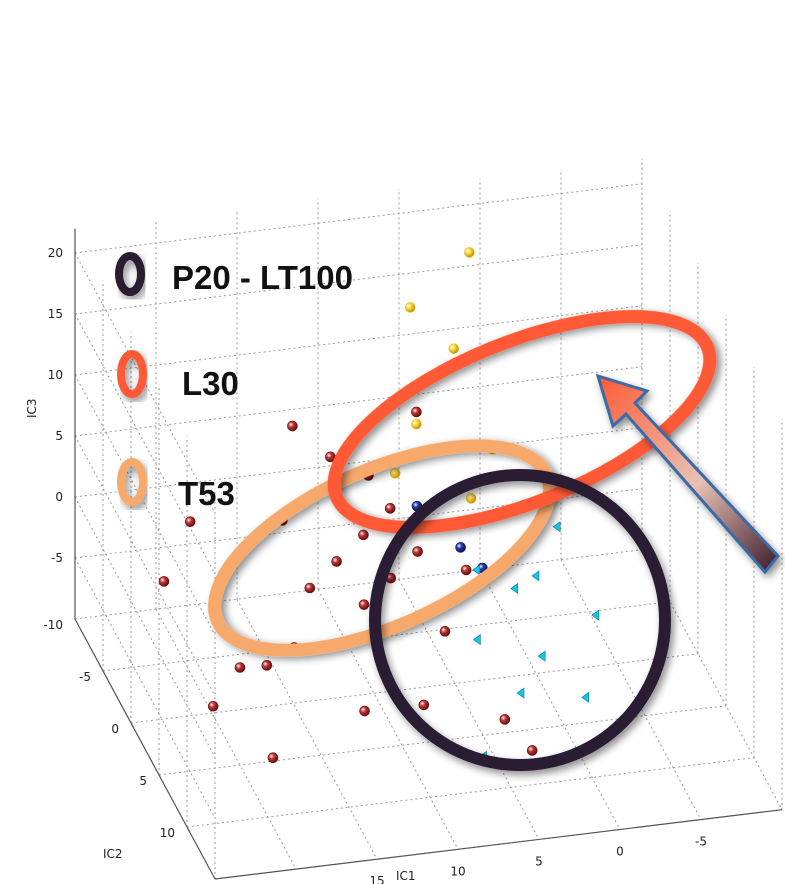 This screenshot has height=884, width=785. Describe the element at coordinates (701, 842) in the screenshot. I see `tick-label-ic1: -5` at that location.